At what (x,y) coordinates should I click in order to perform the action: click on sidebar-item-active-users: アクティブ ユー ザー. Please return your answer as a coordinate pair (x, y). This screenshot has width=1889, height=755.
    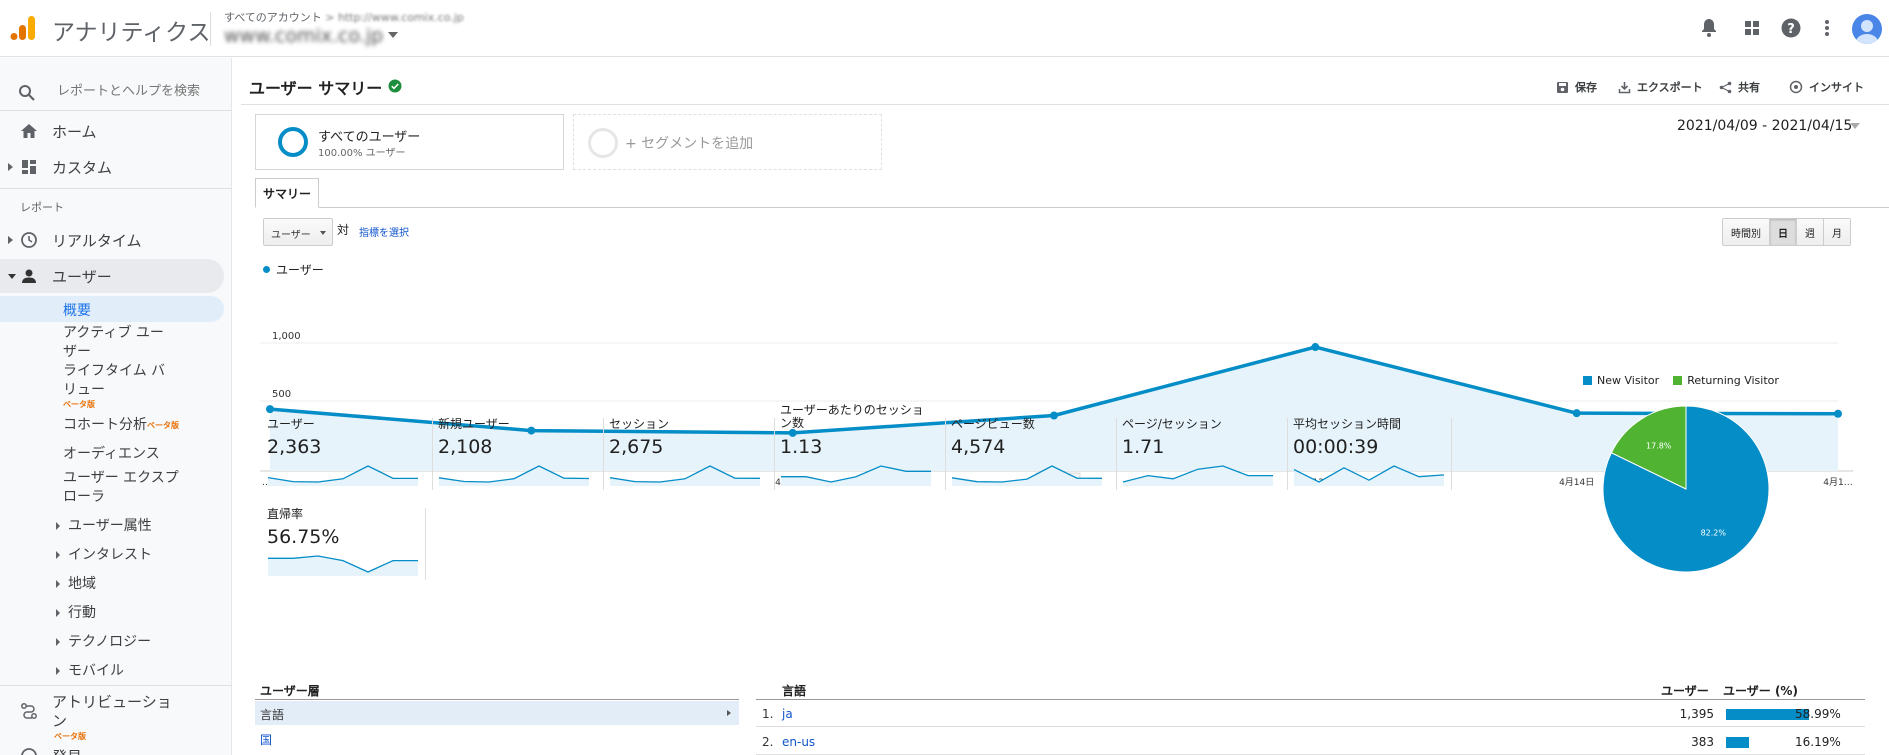
    Looking at the image, I should click on (118, 343).